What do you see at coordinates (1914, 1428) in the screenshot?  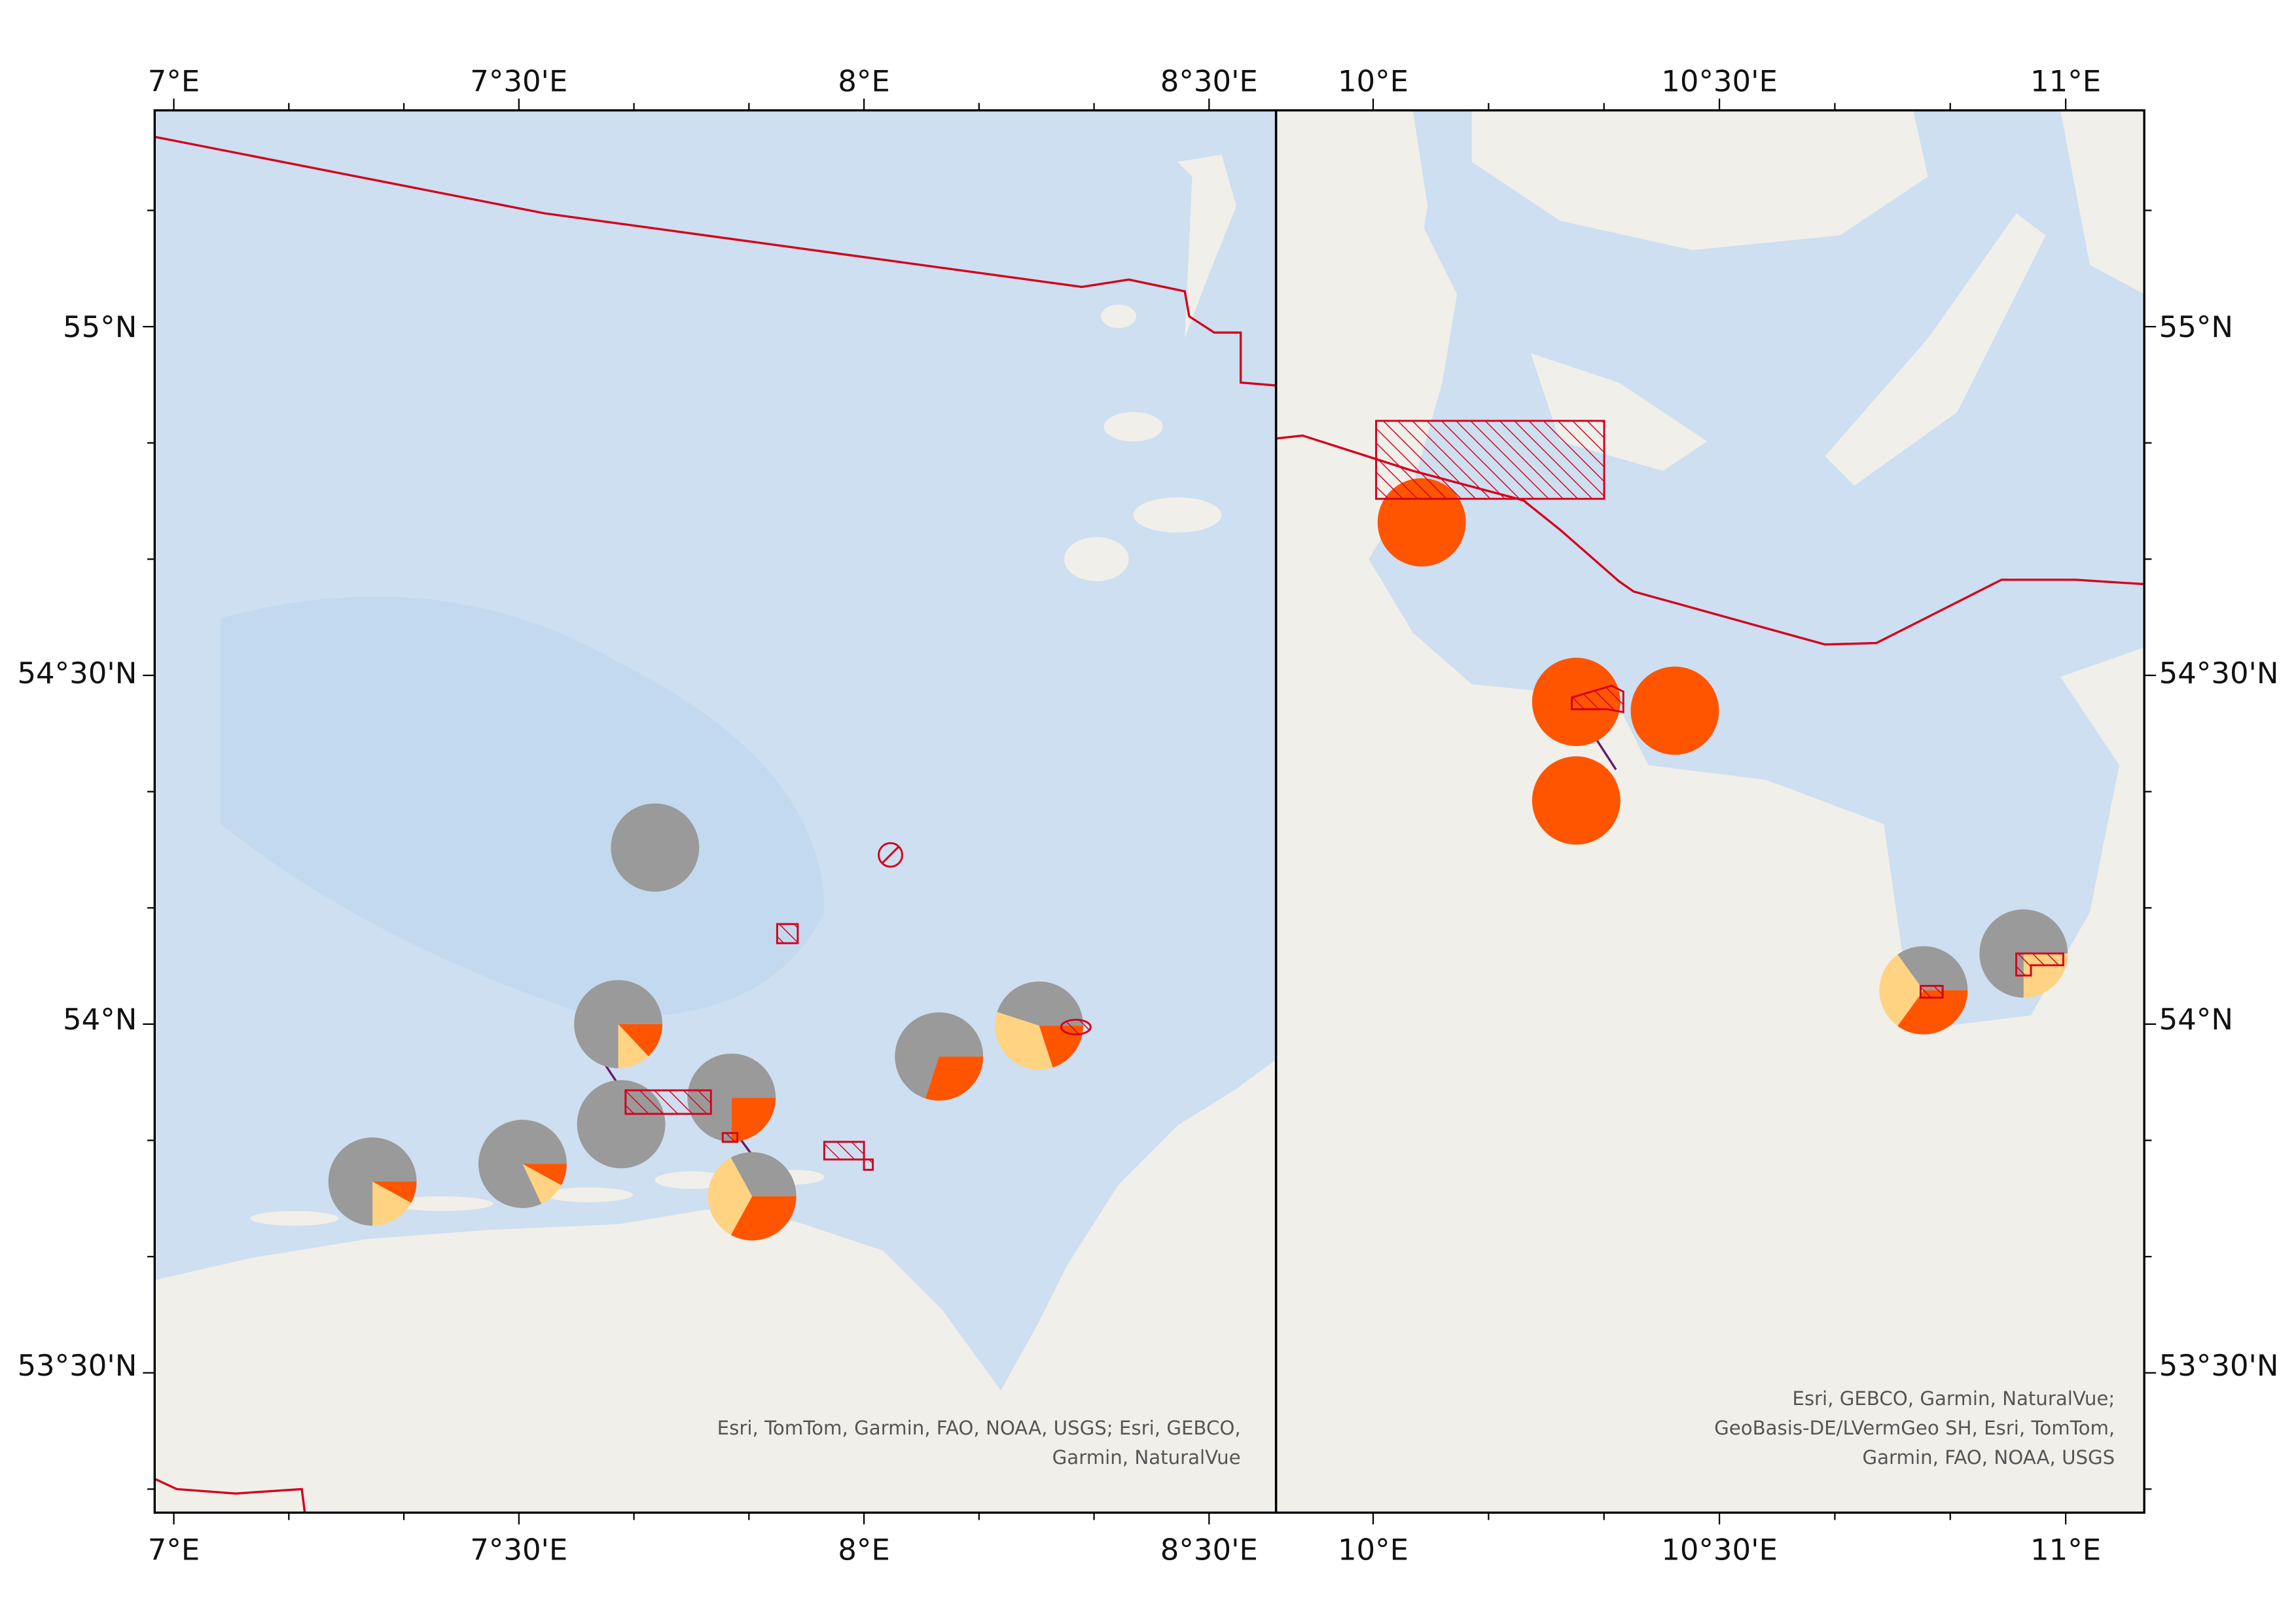 I see `attribution: GeoBasis-DE/LVermGeo SH, Esri, TomTom,` at bounding box center [1914, 1428].